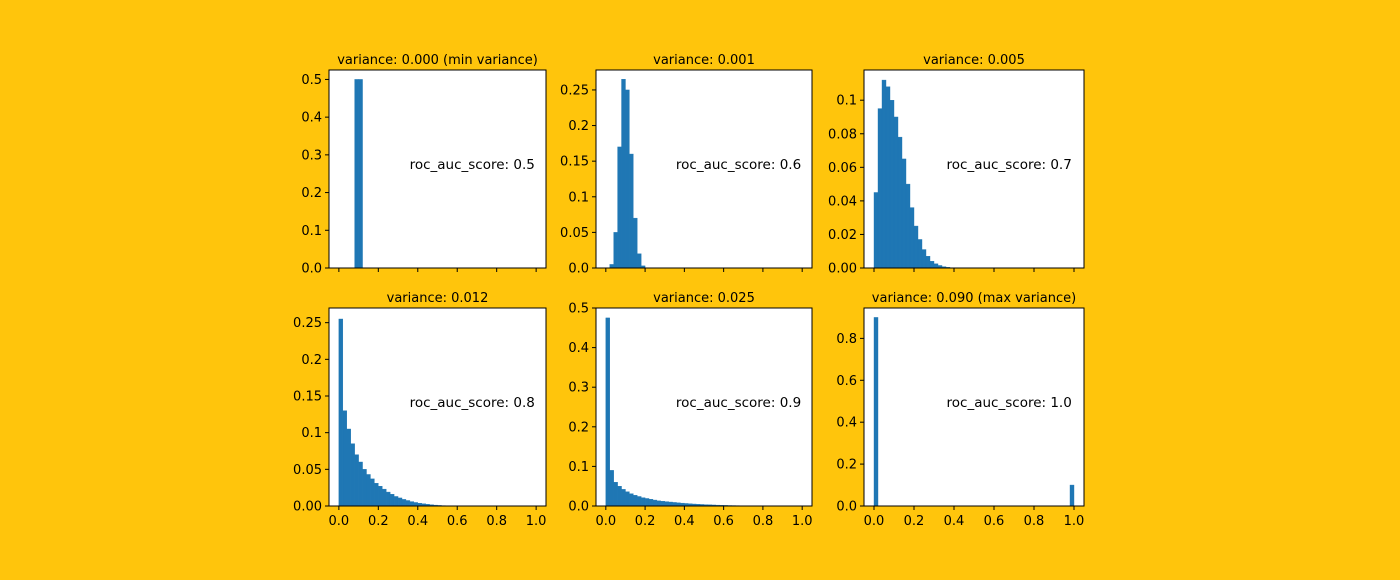 Image resolution: width=1400 pixels, height=580 pixels. Describe the element at coordinates (472, 403) in the screenshot. I see `roc-auc-annotation: roc_auc_score: 0.8` at that location.